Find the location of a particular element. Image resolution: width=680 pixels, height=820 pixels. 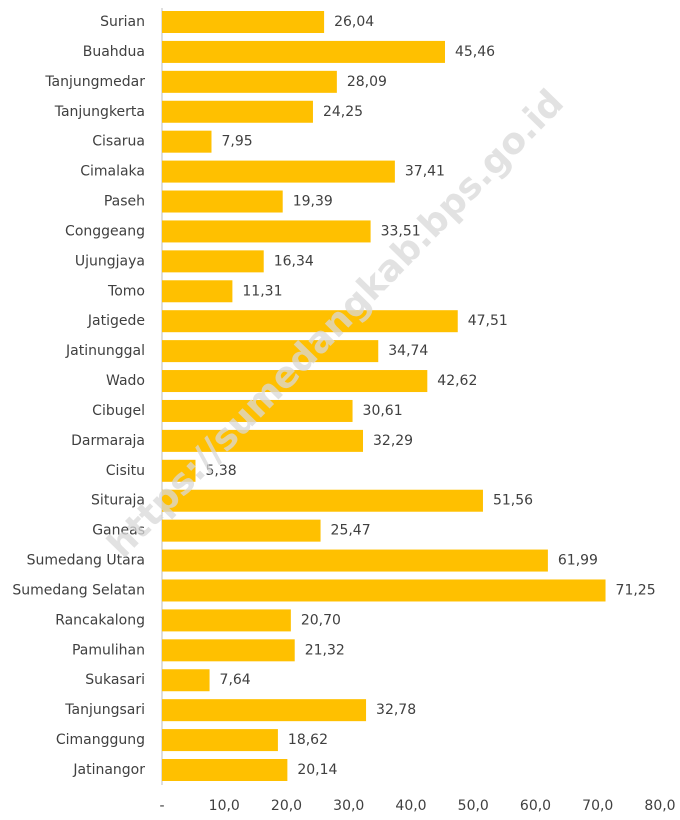

value-label: 16,34 is located at coordinates (294, 261).